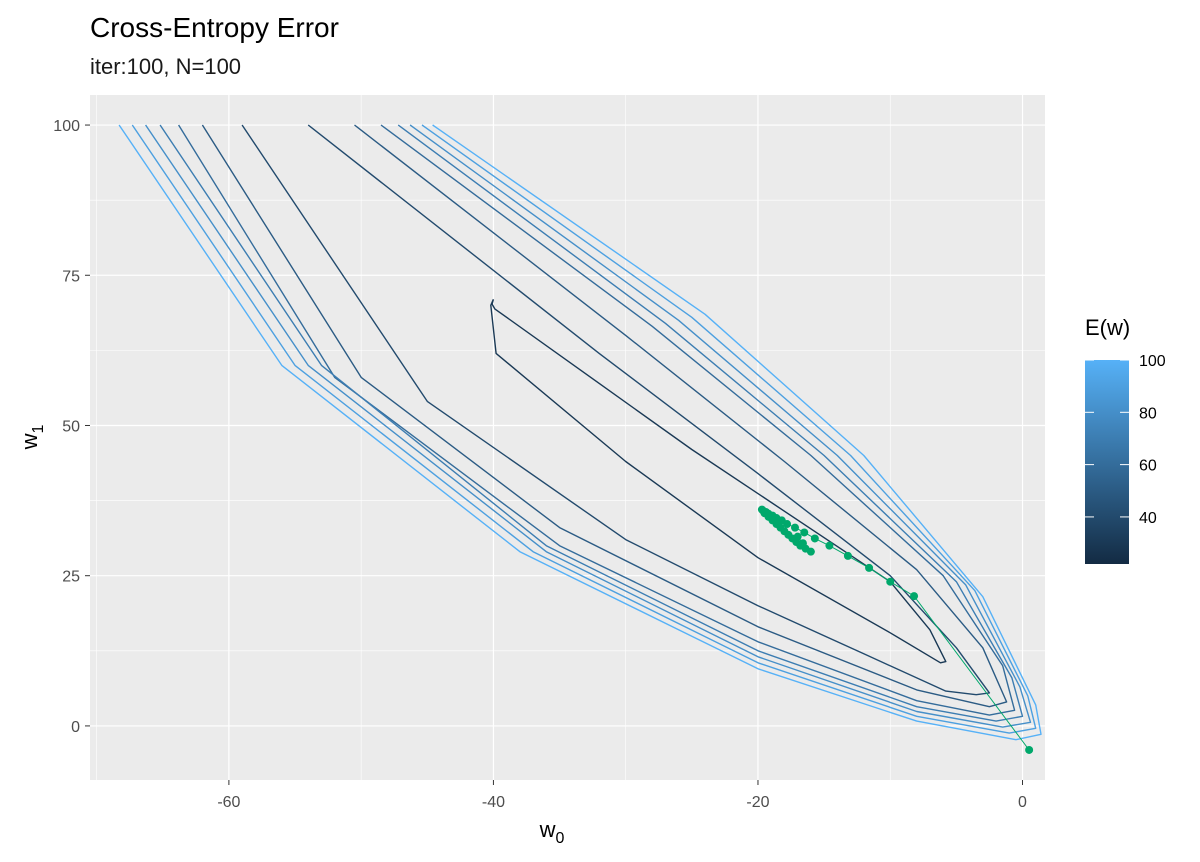  What do you see at coordinates (895, 629) in the screenshot?
I see `gradient-descent-path` at bounding box center [895, 629].